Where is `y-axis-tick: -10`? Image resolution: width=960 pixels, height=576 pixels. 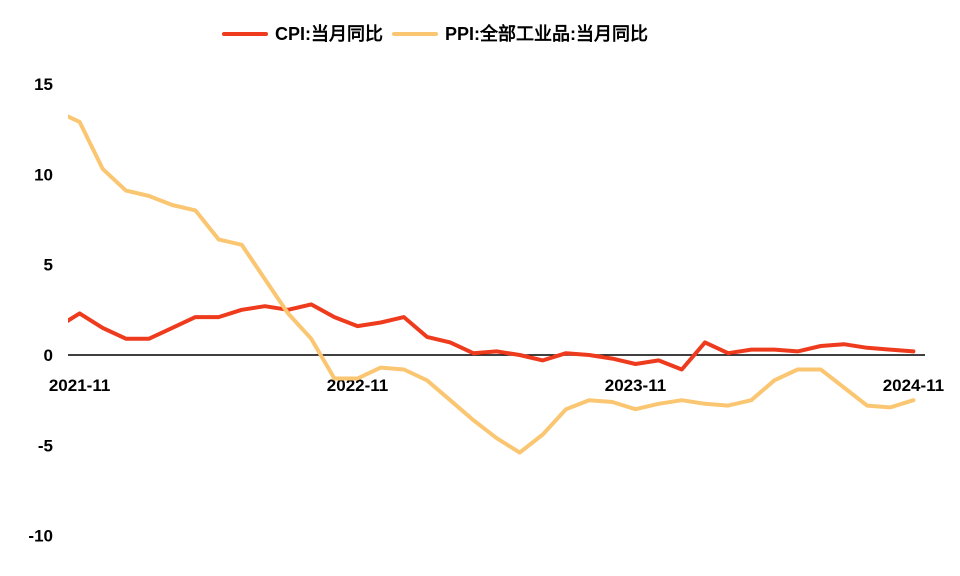 y-axis-tick: -10 is located at coordinates (40, 536).